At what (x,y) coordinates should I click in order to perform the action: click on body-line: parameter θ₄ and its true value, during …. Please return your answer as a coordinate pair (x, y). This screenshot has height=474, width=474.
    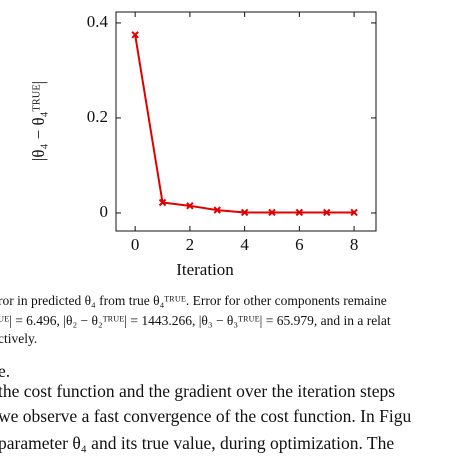
    Looking at the image, I should click on (197, 443).